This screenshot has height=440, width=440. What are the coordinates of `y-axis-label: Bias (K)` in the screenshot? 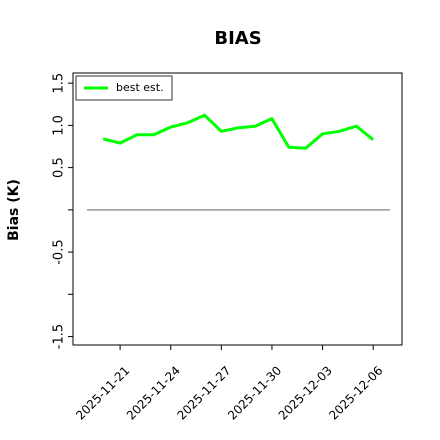 It's located at (14, 210).